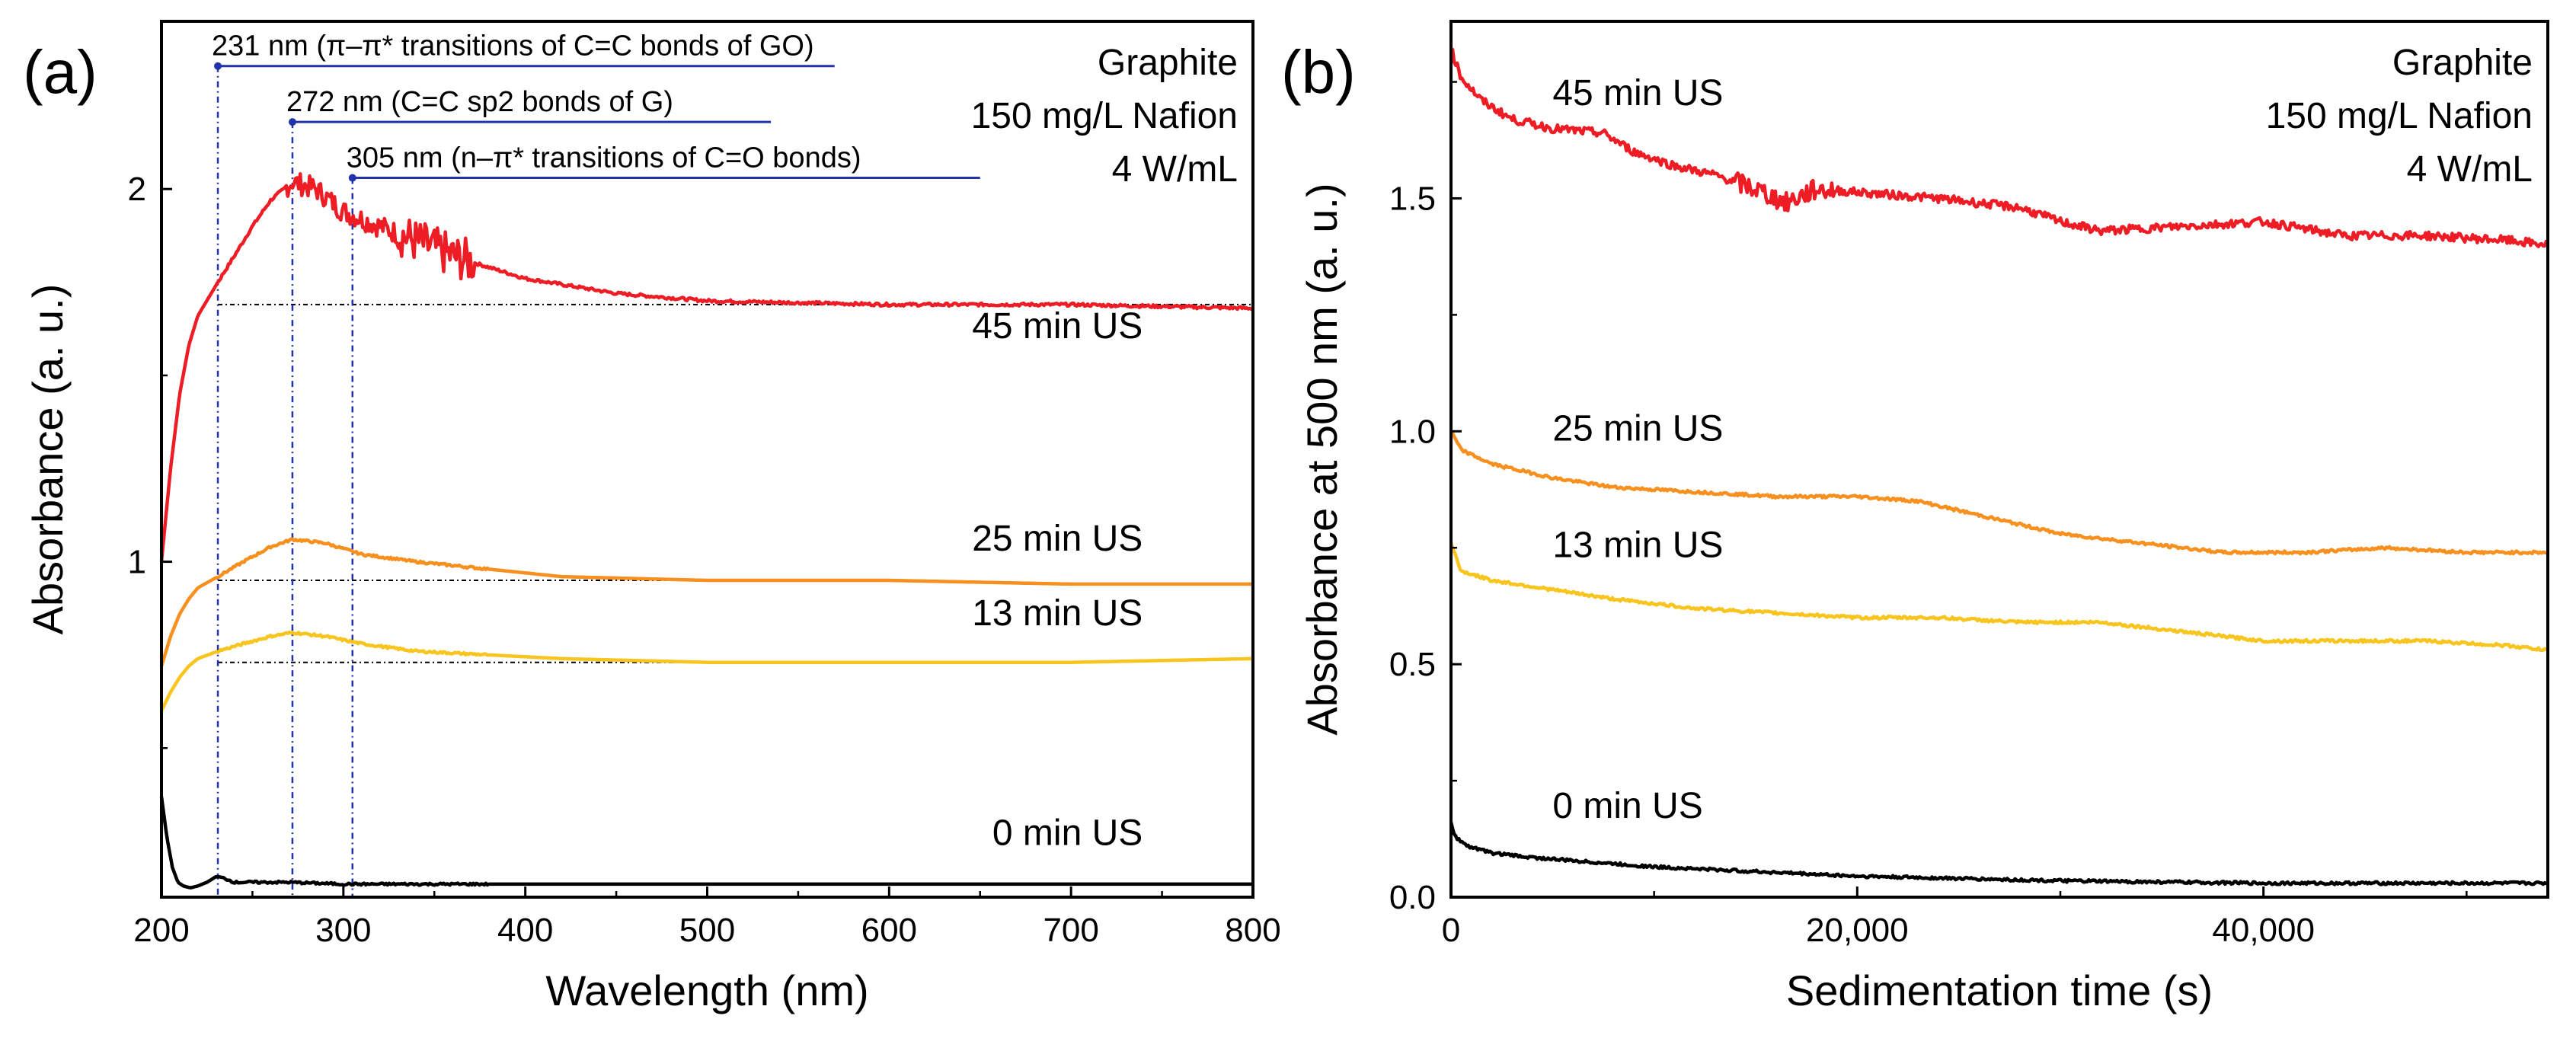 Image resolution: width=2576 pixels, height=1051 pixels. What do you see at coordinates (137, 562) in the screenshot?
I see `y-tick-label: 1` at bounding box center [137, 562].